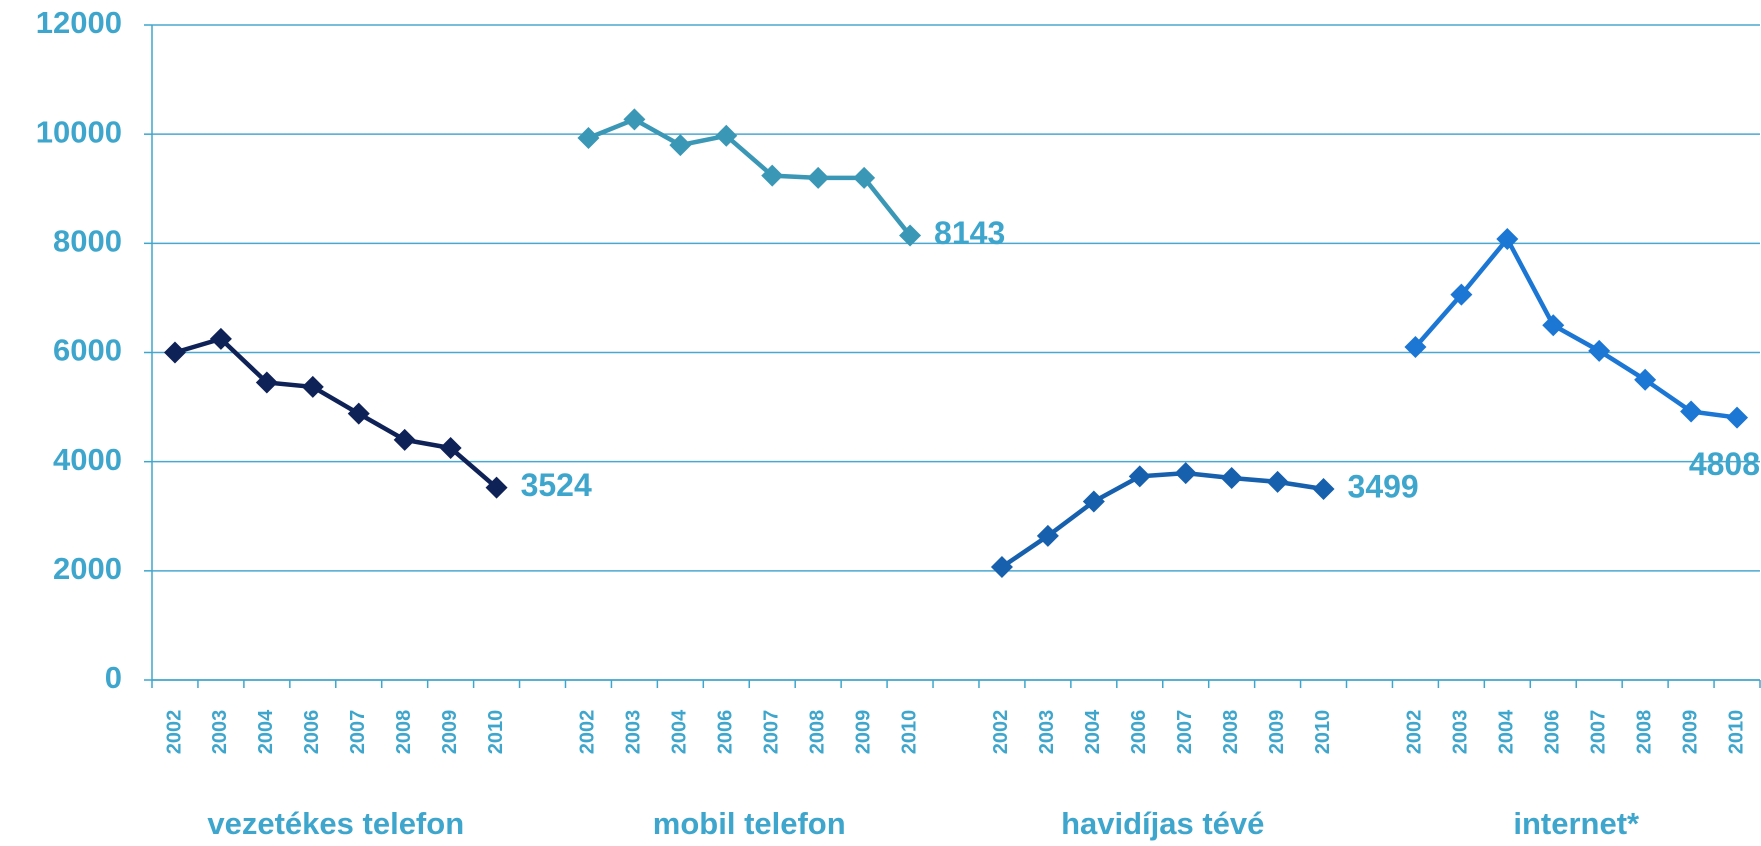 This screenshot has height=846, width=1761. I want to click on y-tick-label: 4000, so click(87, 459).